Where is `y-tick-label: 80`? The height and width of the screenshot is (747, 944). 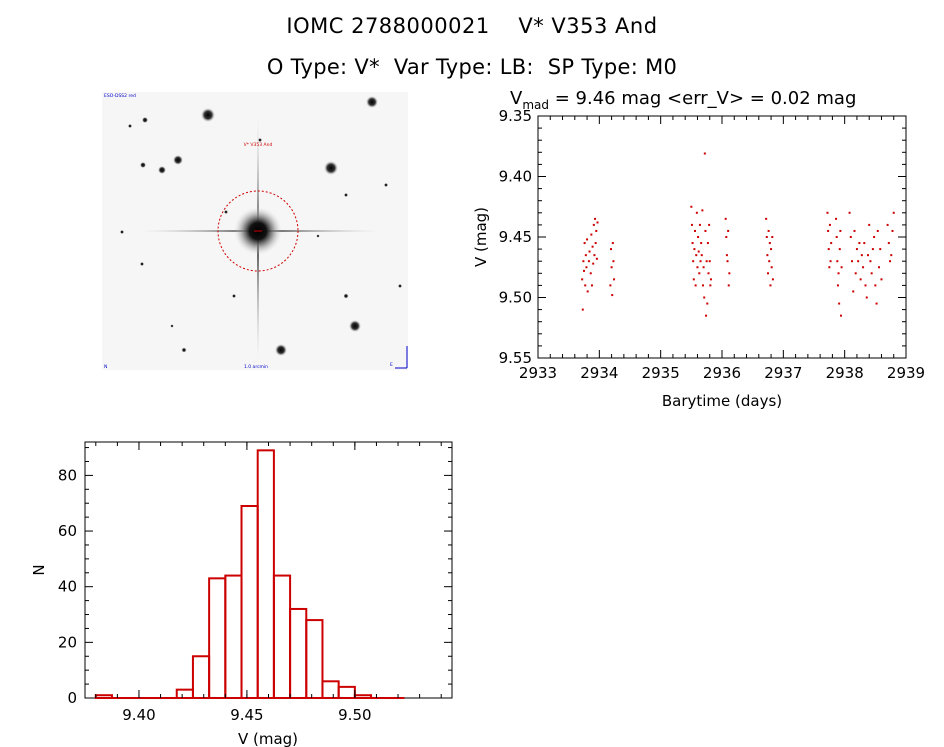
y-tick-label: 80 is located at coordinates (67, 475).